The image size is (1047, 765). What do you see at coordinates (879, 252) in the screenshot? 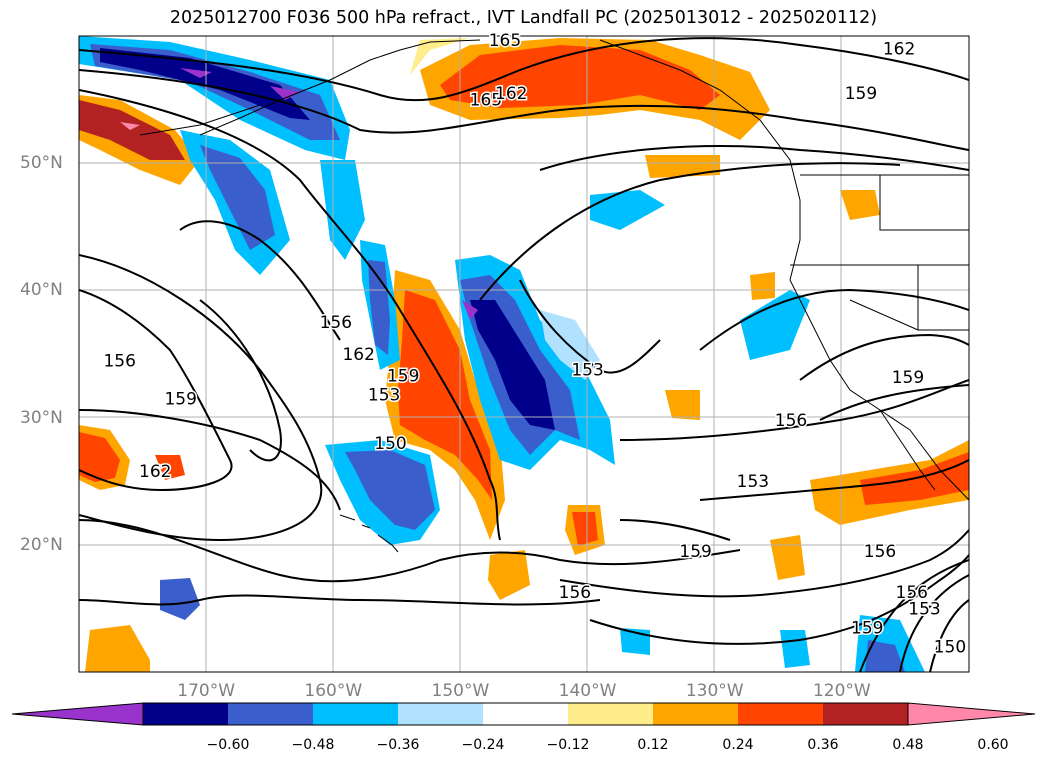
I see `state-borders` at bounding box center [879, 252].